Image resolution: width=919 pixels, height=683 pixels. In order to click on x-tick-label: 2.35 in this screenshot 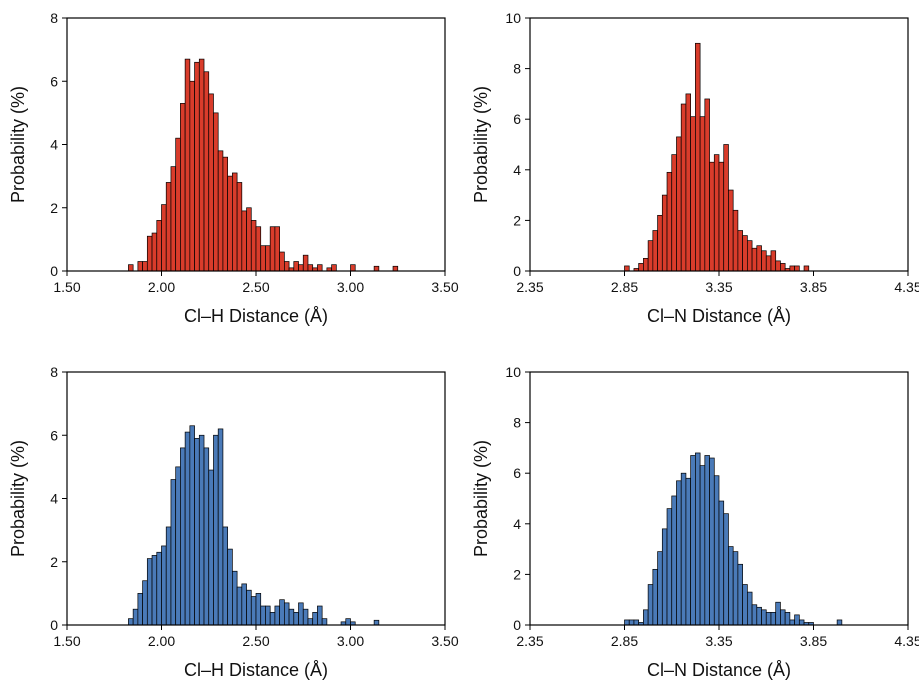, I will do `click(529, 287)`.